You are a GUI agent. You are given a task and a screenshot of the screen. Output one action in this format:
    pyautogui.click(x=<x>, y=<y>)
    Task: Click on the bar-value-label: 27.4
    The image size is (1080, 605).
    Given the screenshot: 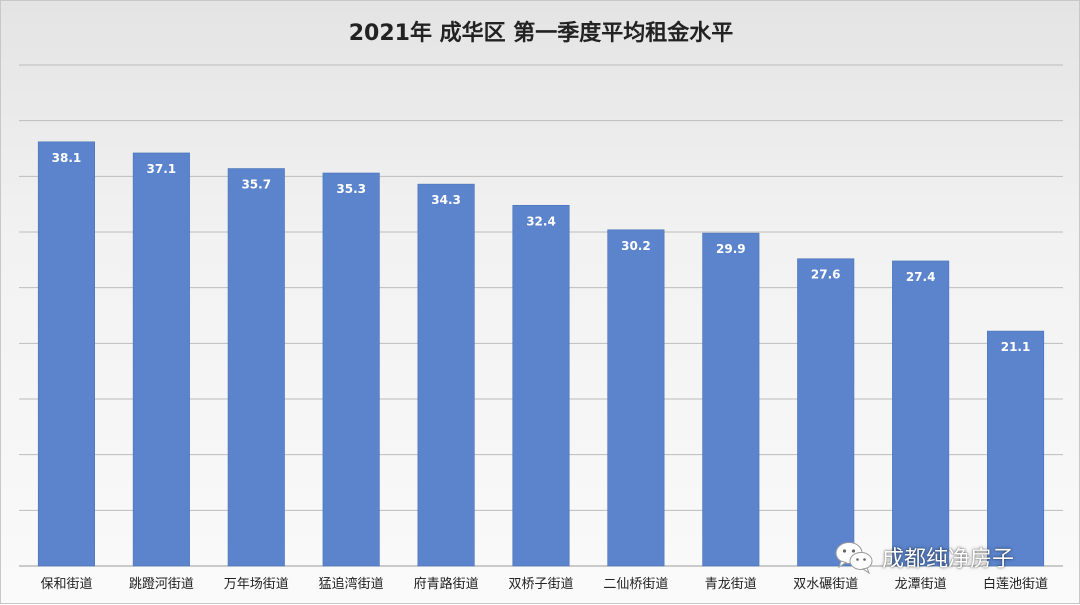 What is the action you would take?
    pyautogui.click(x=921, y=277)
    